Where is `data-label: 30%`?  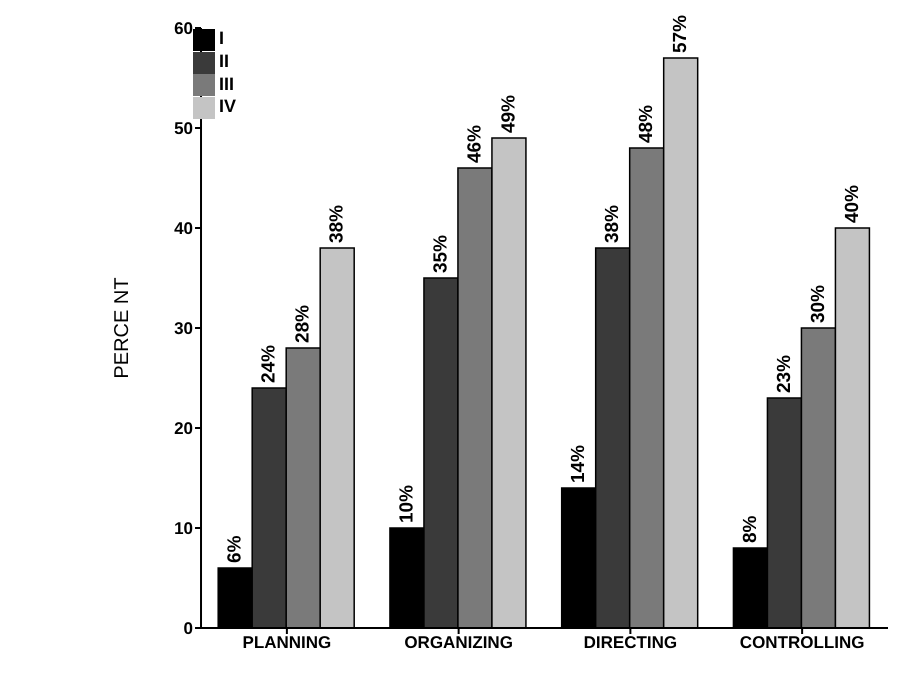 data-label: 30% is located at coordinates (818, 303).